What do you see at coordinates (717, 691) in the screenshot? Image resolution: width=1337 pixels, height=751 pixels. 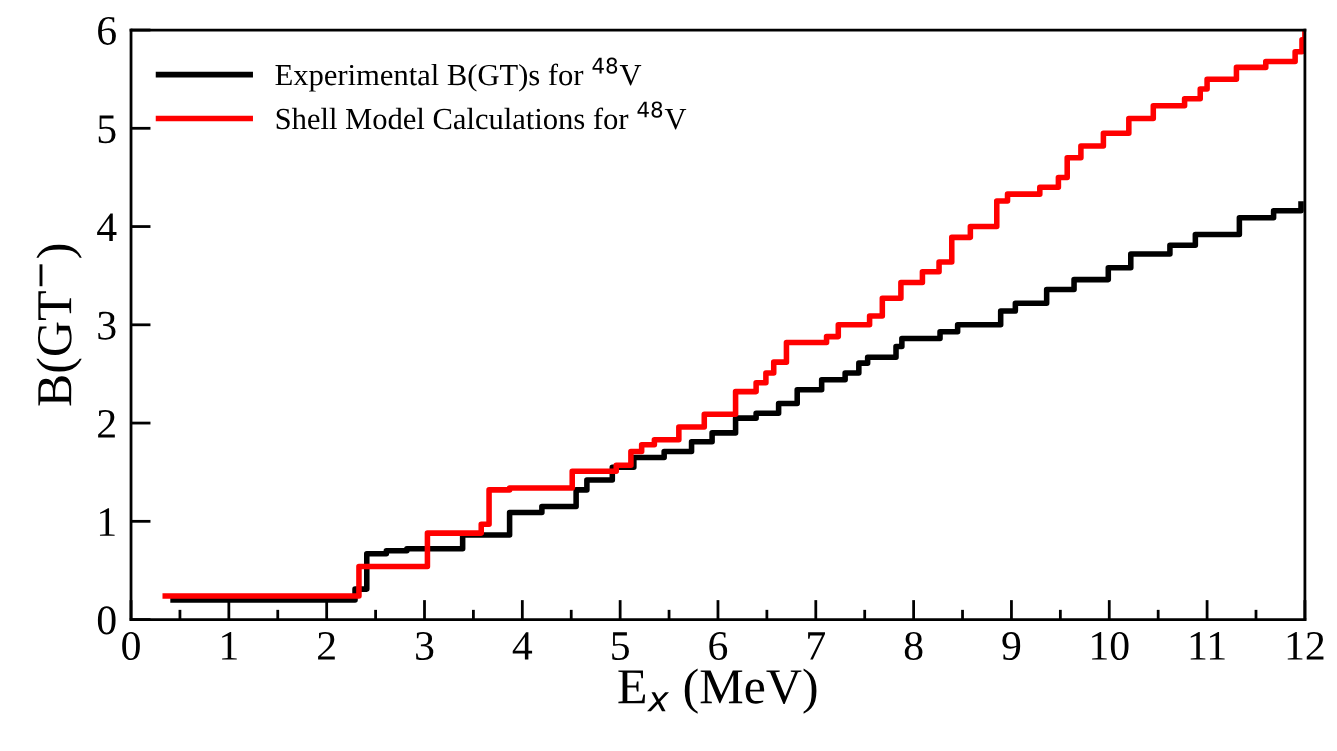 I see `x-axis-title: E$_{x}$ (MeV)` at bounding box center [717, 691].